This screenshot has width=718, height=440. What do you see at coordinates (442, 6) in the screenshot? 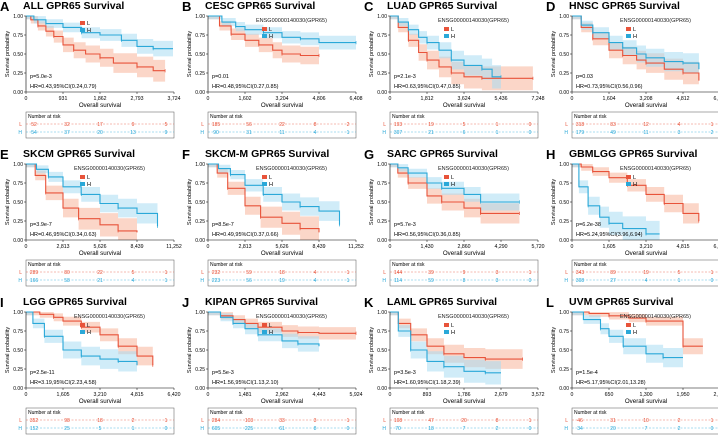
I see `panel-title: LUAD GPR65 Survival` at bounding box center [442, 6].